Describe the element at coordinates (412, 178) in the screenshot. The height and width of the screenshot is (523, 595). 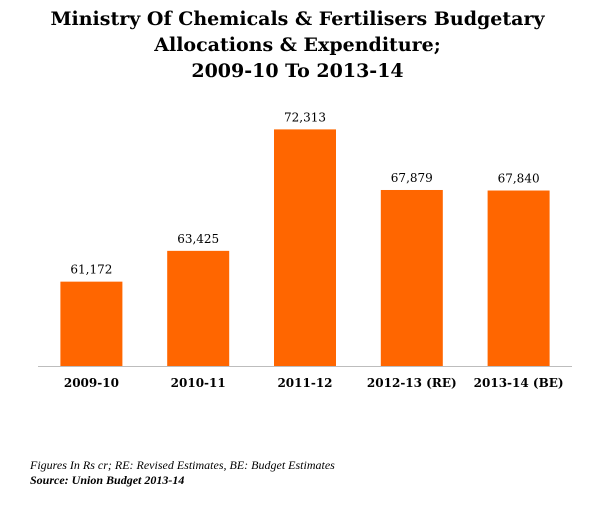
I see `data-label-2012-13 (RE): 67,879` at that location.